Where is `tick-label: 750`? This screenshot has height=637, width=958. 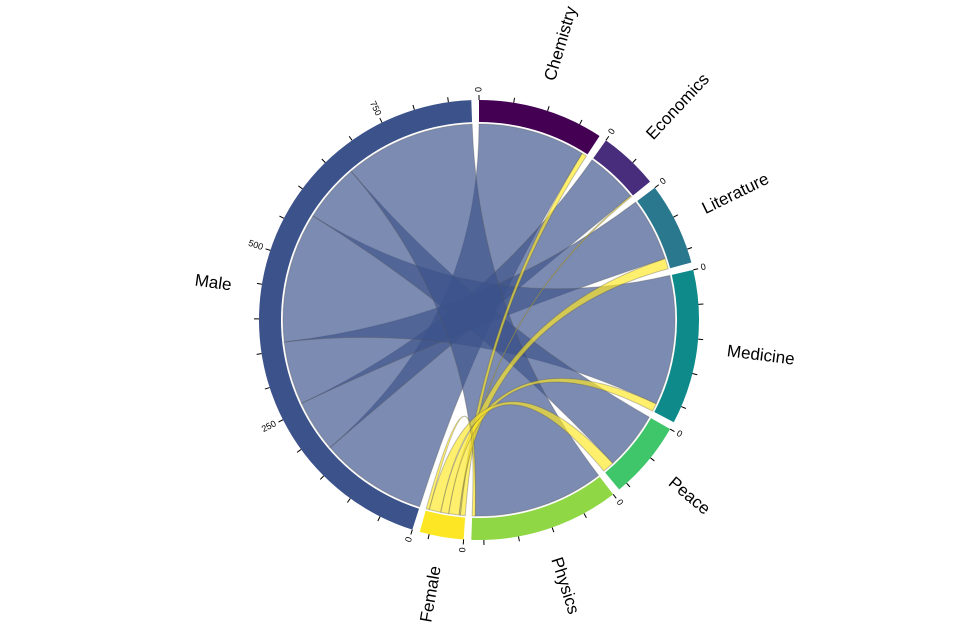 tick-label: 750 is located at coordinates (376, 108).